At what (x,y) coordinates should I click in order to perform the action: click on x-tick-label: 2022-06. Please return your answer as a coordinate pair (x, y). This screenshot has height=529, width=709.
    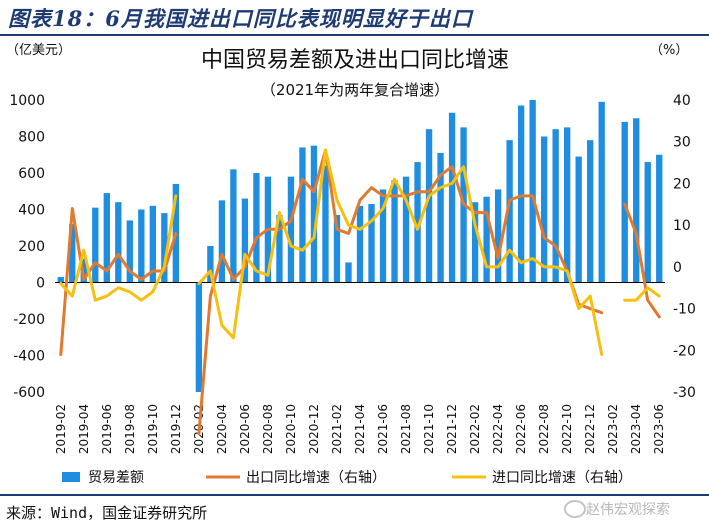
    Looking at the image, I should click on (521, 429).